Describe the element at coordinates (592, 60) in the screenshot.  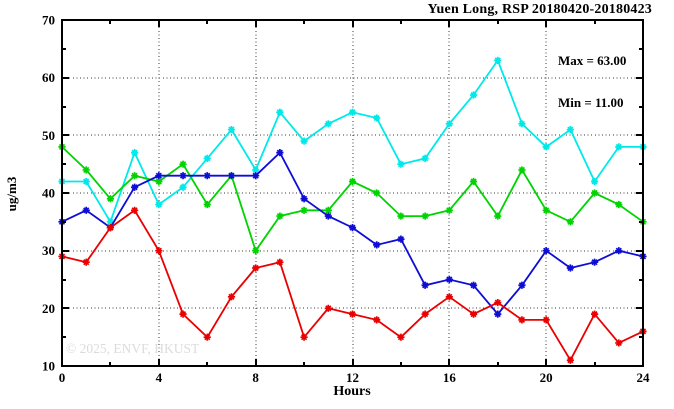
I see `max-annotation: Max = 63.00` at that location.